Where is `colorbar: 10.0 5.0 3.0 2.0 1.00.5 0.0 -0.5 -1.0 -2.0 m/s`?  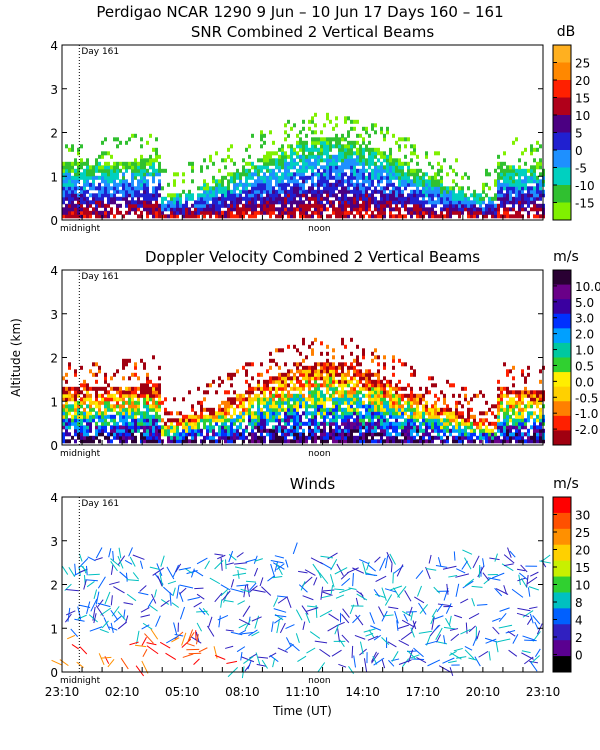 colorbar: 10.0 5.0 3.0 2.0 1.00.5 0.0 -0.5 -1.0 -2.0 m/s is located at coordinates (576, 347).